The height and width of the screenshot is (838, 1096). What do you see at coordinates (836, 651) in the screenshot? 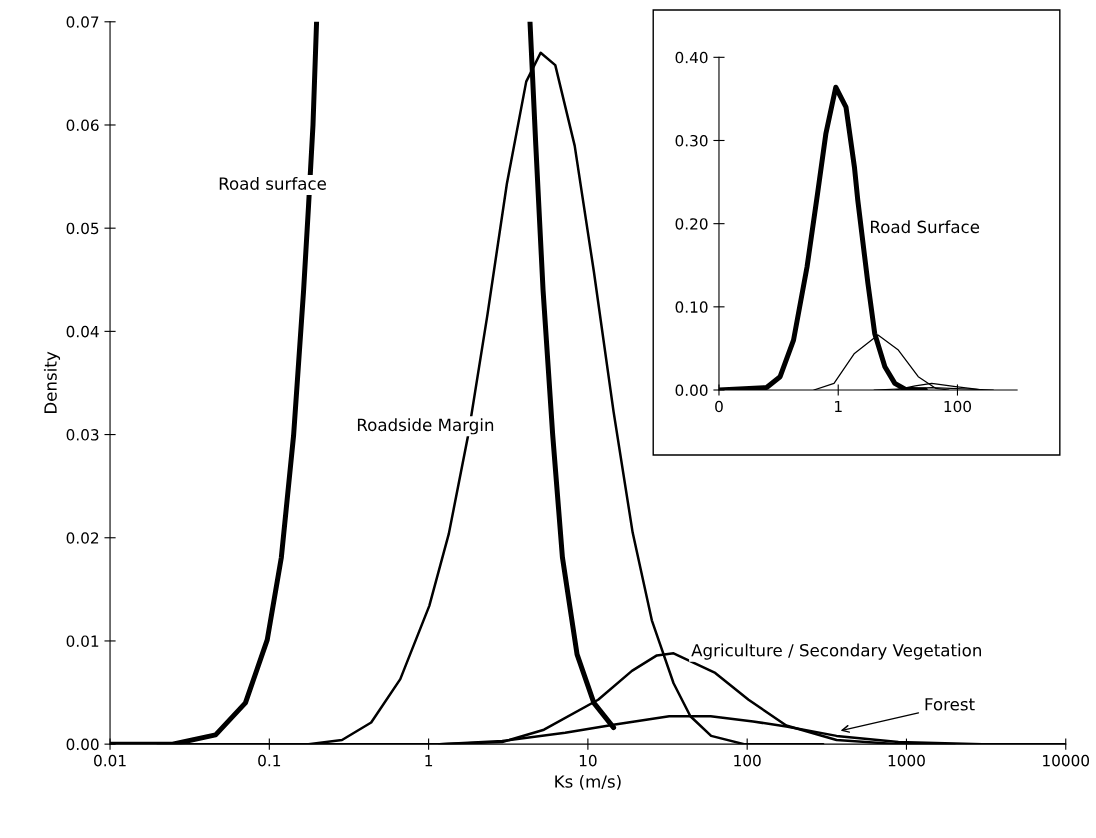
I see `series-label: Agriculture / Secondary Vegetation` at bounding box center [836, 651].